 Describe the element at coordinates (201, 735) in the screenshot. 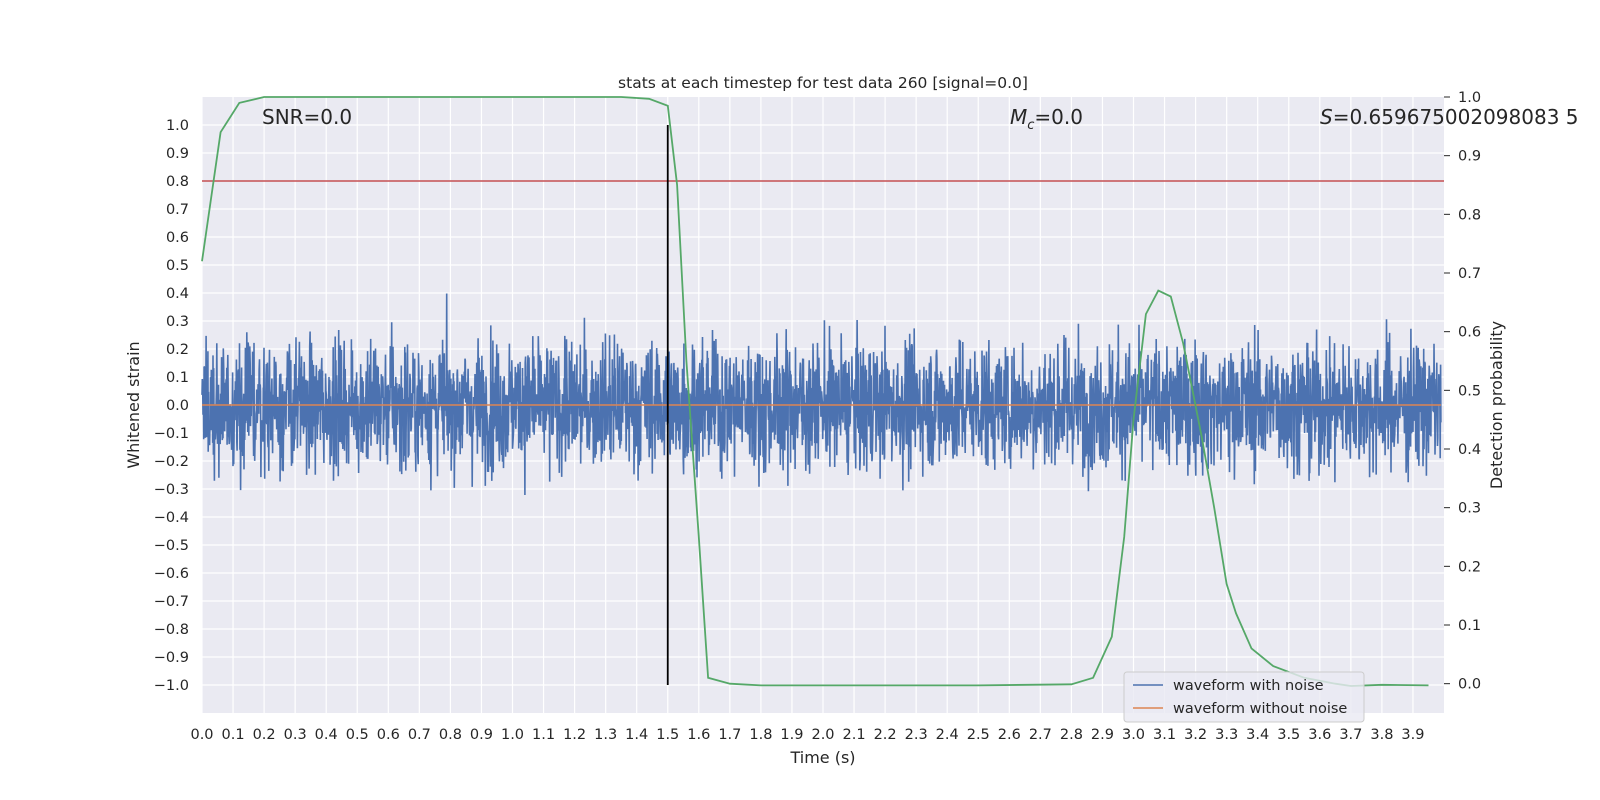

I see `x-tick-label: 0.0` at that location.